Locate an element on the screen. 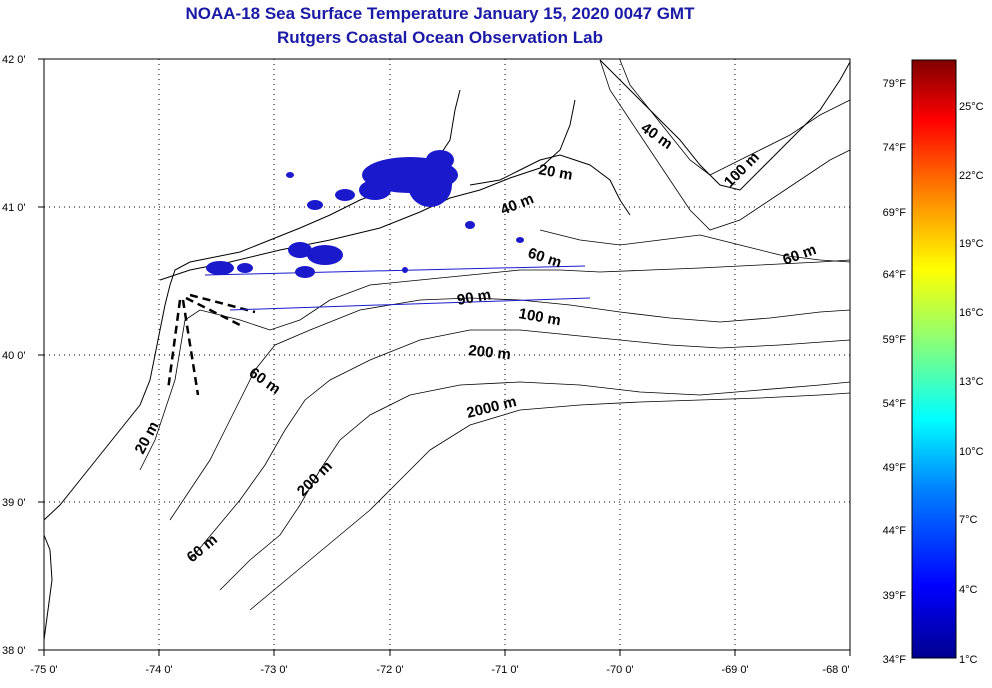 The image size is (992, 688). cb-f-54: 54°F is located at coordinates (895, 404).